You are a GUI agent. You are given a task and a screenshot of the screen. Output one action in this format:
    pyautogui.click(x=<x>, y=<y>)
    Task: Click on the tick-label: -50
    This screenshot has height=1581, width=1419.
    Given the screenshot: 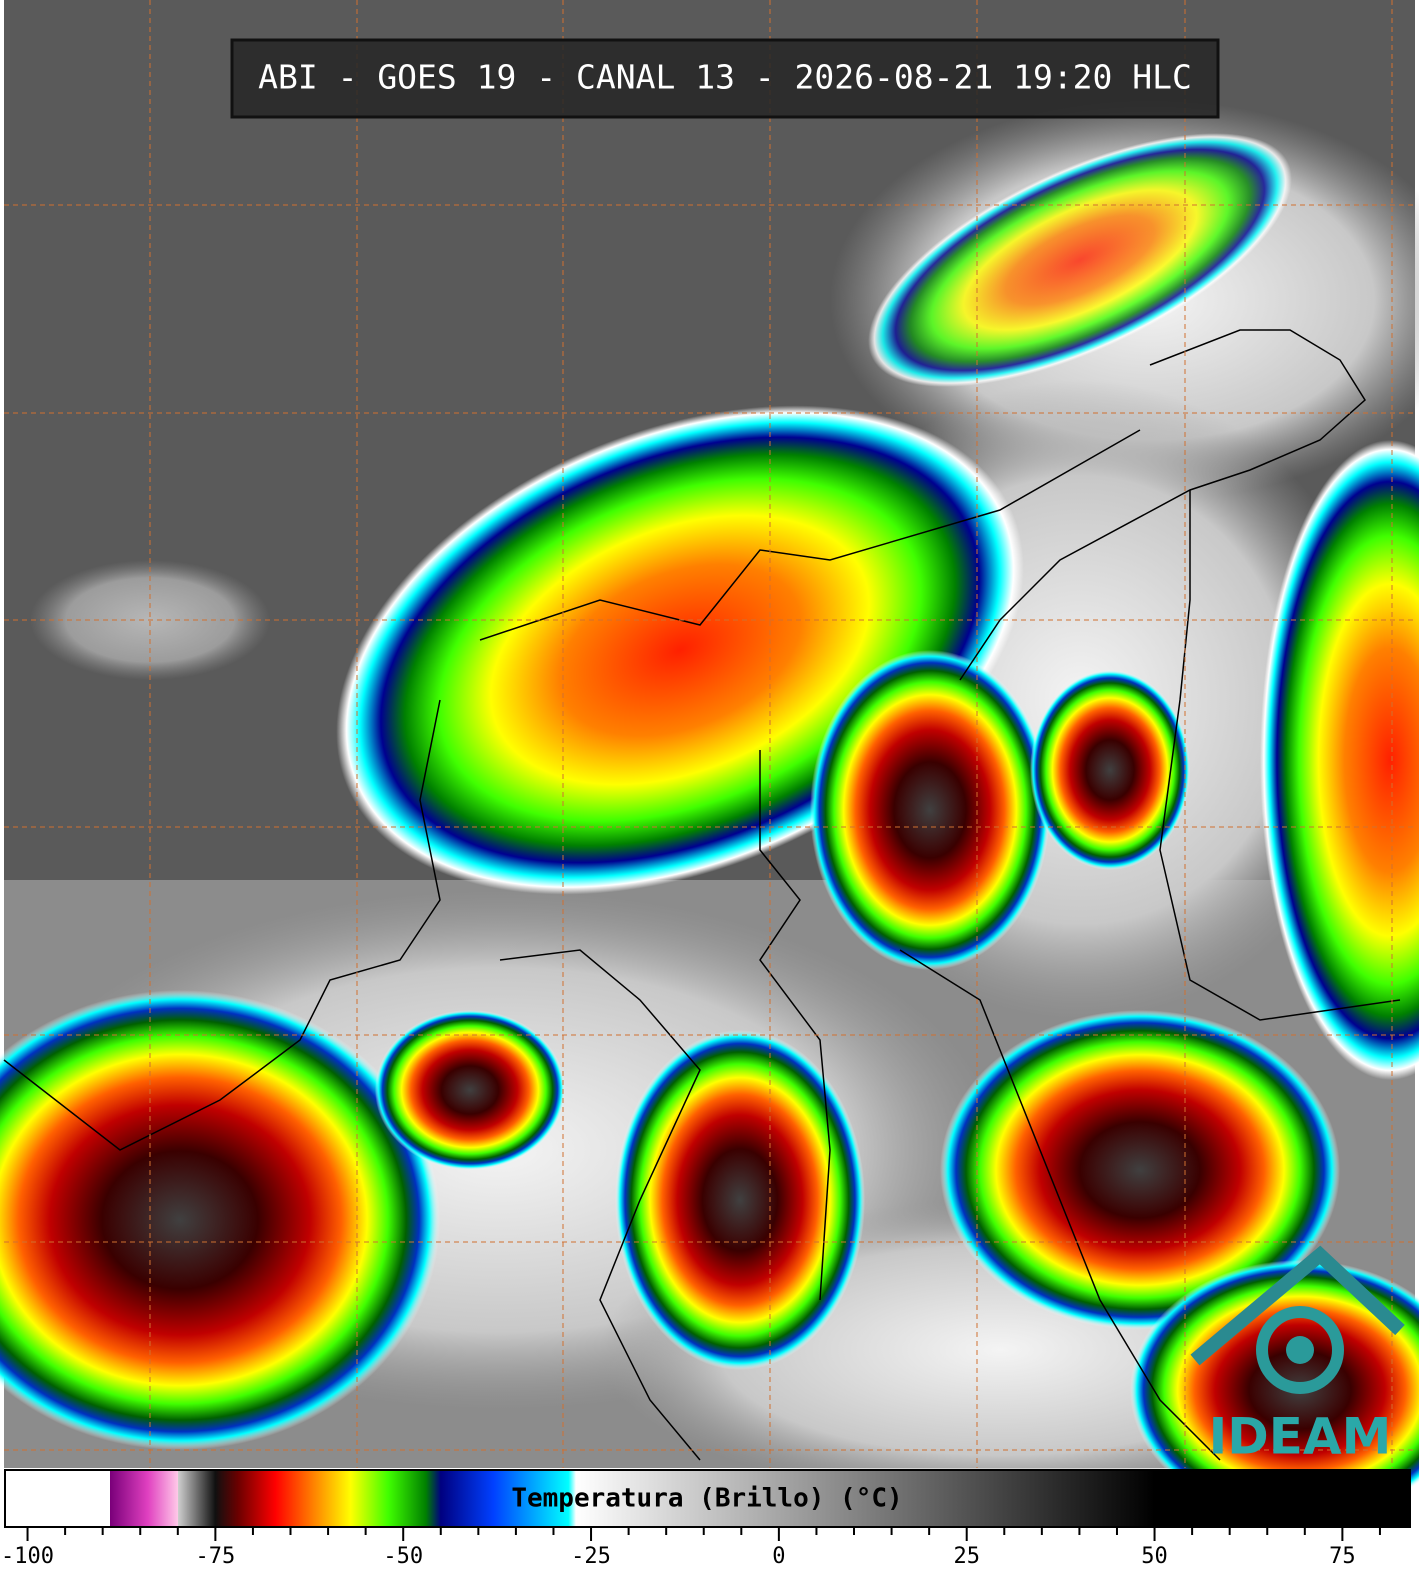 What is the action you would take?
    pyautogui.click(x=403, y=1556)
    